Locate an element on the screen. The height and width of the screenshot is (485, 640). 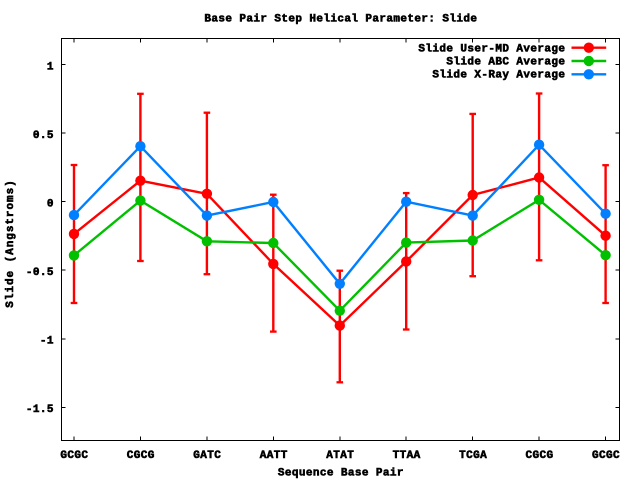
svg-text: Slide X-Ray Average is located at coordinates (498, 76).